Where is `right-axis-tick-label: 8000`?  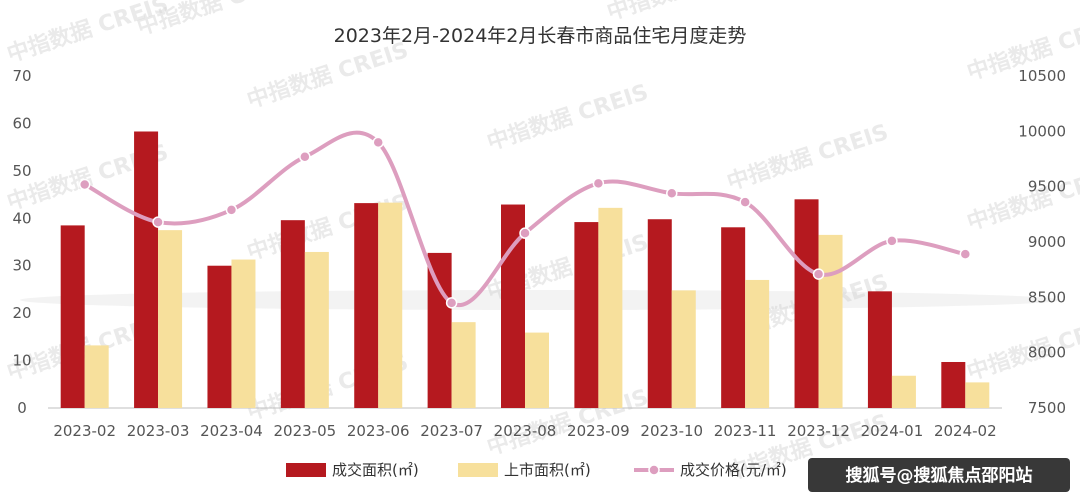 right-axis-tick-label: 8000 is located at coordinates (1047, 353).